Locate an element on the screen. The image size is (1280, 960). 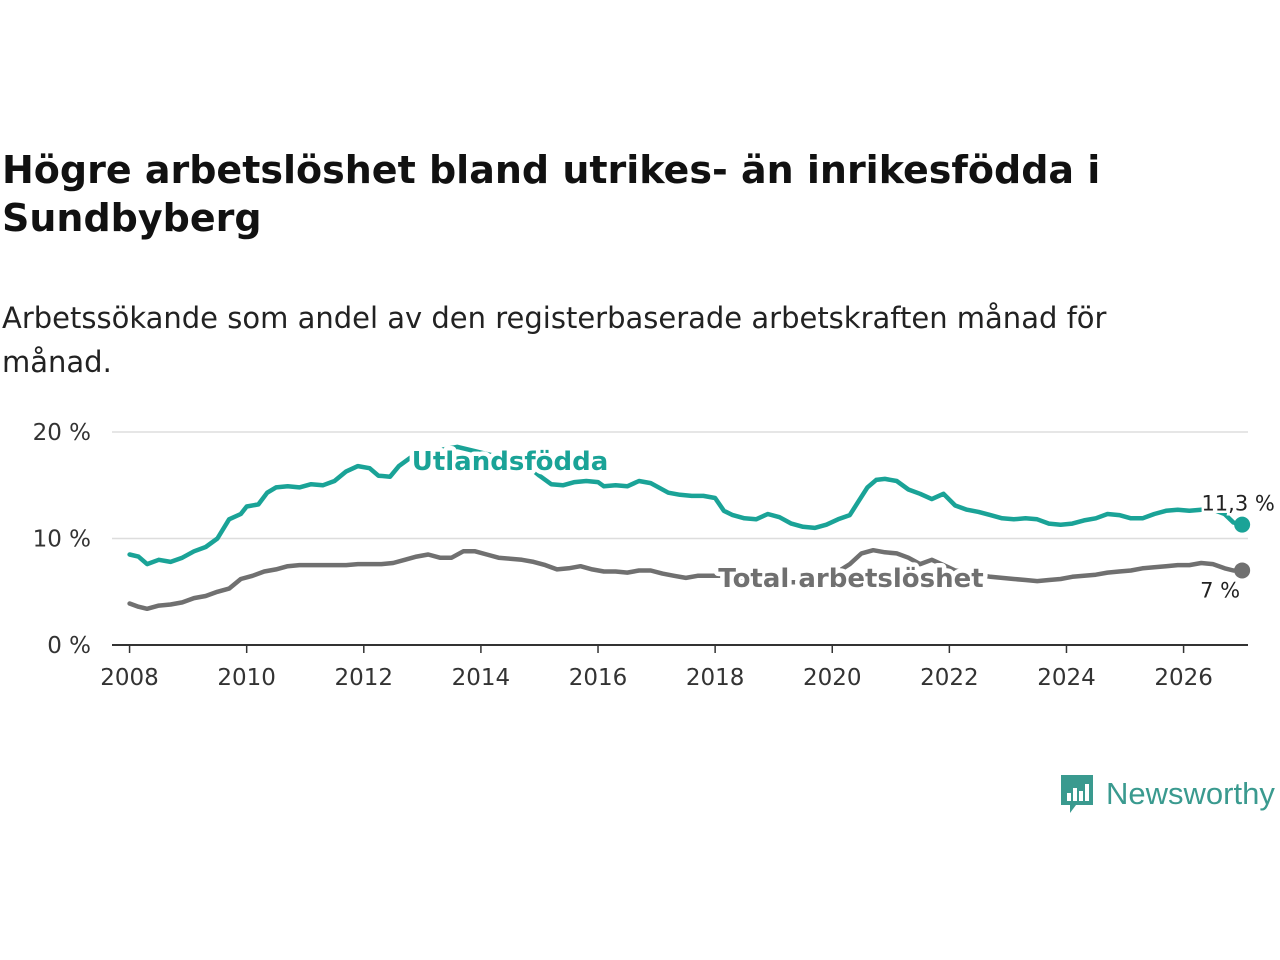
series-label-utlandsfodda: Utlandsfödda is located at coordinates (510, 462).